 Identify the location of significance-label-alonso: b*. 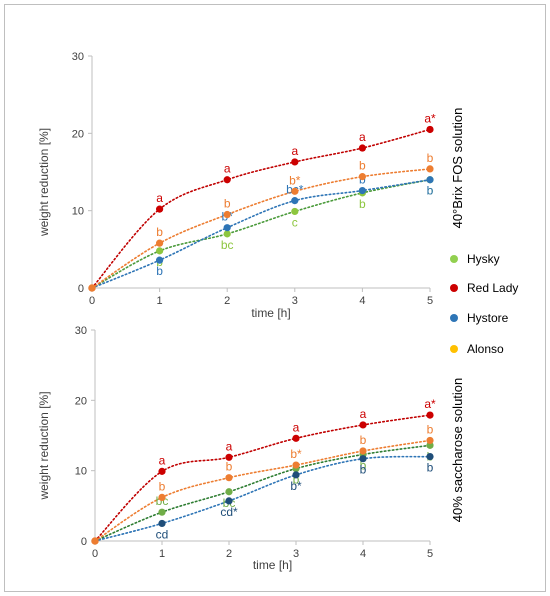
(296, 454).